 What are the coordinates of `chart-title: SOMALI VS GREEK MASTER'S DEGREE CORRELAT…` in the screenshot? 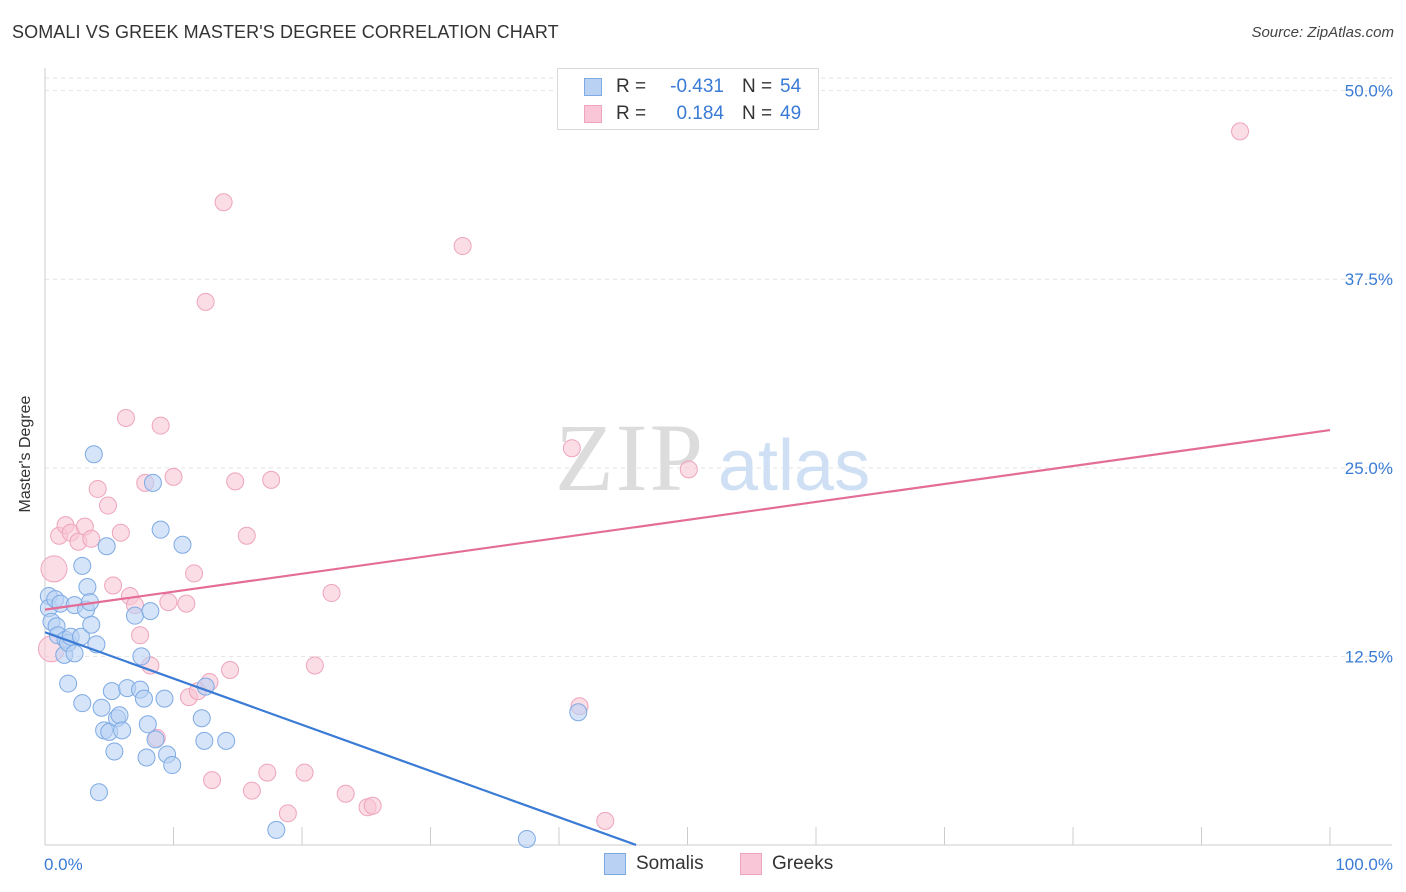 It's located at (285, 32).